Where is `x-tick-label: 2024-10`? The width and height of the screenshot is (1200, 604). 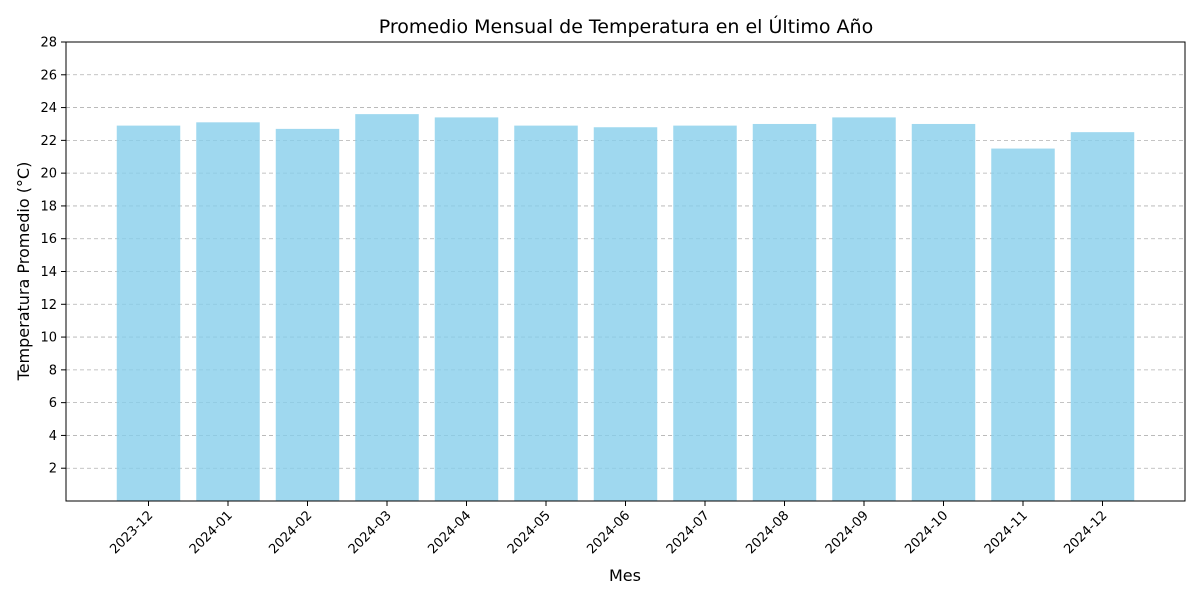
x-tick-label: 2024-10 is located at coordinates (926, 532).